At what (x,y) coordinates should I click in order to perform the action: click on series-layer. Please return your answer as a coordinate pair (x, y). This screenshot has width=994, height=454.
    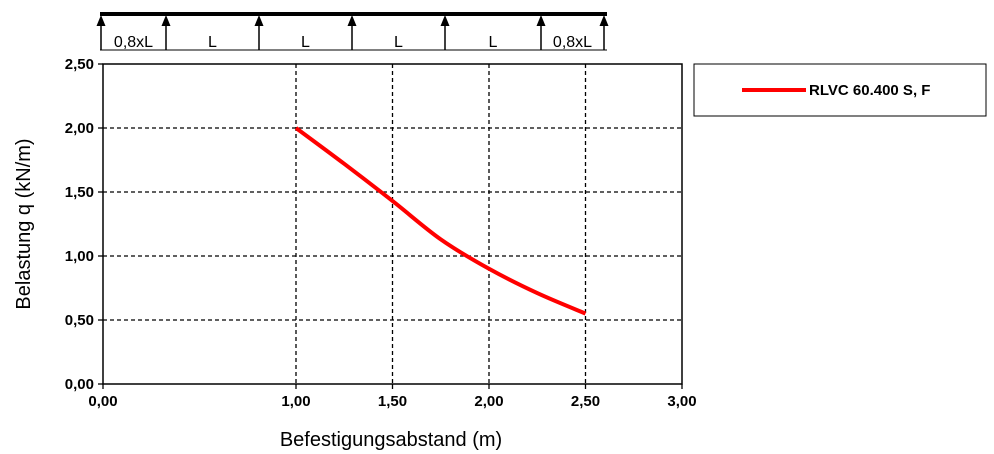
    Looking at the image, I should click on (440, 221).